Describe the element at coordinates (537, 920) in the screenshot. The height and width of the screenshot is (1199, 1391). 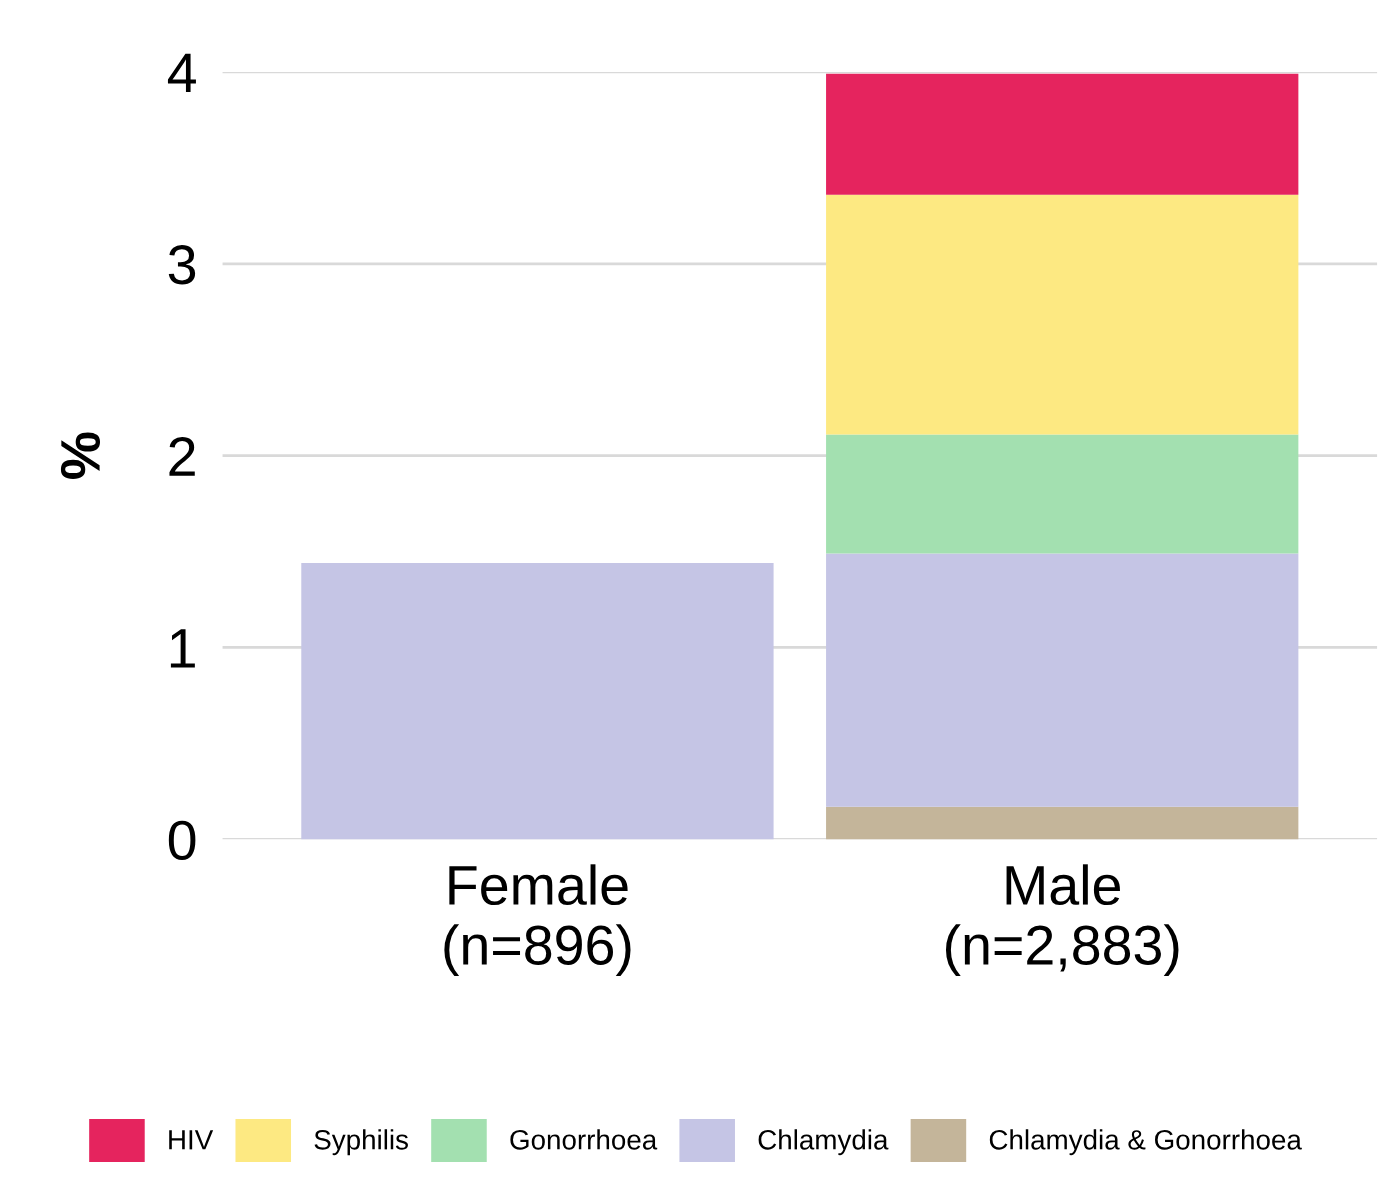
I see `x-tick-label: Female (n=896)` at that location.